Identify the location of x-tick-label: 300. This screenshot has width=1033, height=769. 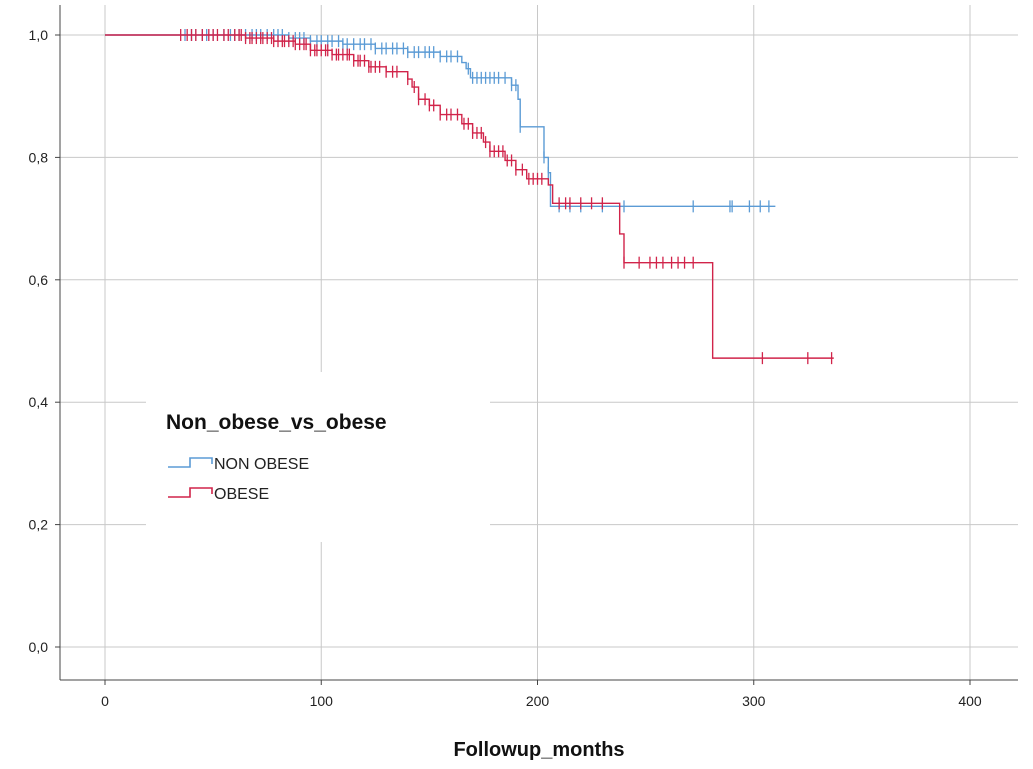
(754, 701).